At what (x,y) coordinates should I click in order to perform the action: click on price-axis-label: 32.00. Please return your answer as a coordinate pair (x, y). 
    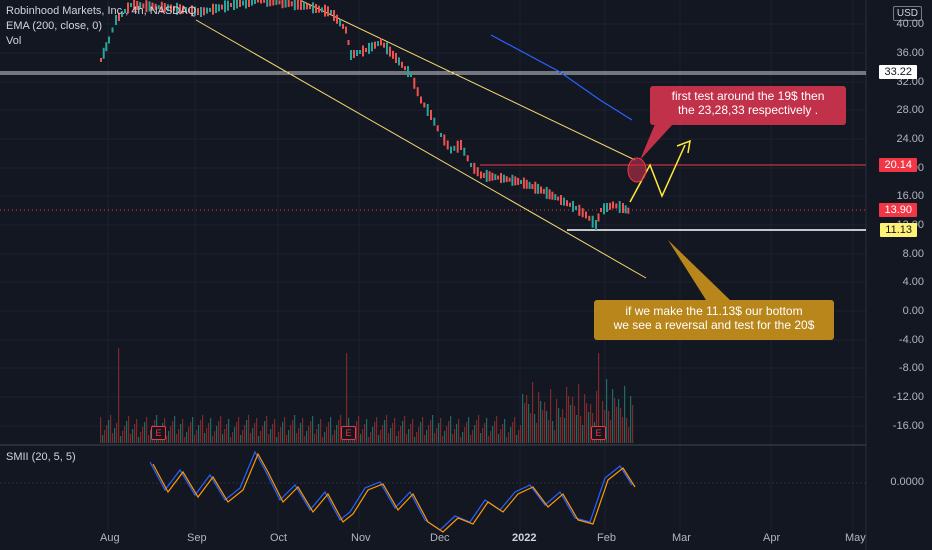
    Looking at the image, I should click on (910, 82).